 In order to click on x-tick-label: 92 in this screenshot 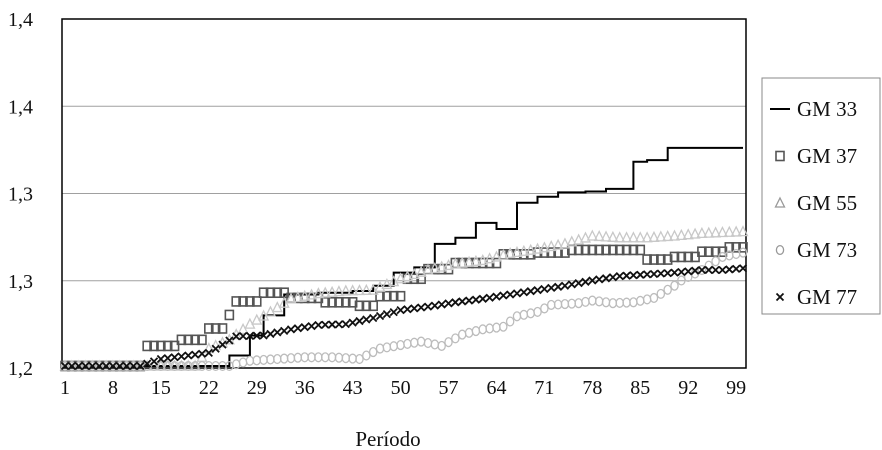, I will do `click(688, 388)`.